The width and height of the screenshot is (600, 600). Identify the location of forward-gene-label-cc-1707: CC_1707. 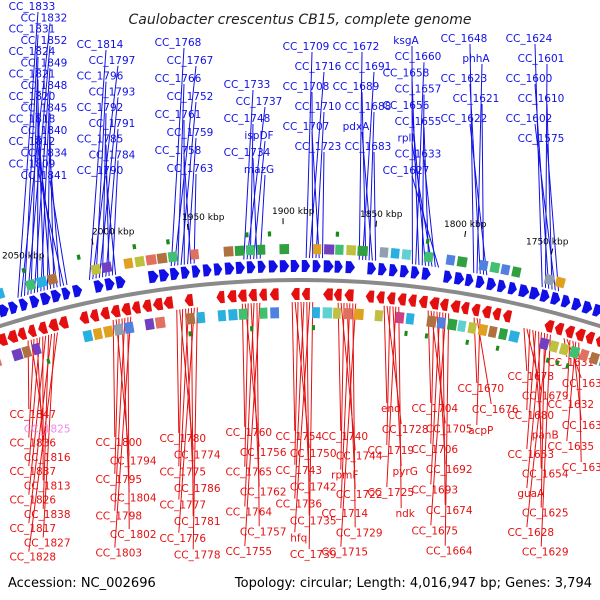
(306, 127).